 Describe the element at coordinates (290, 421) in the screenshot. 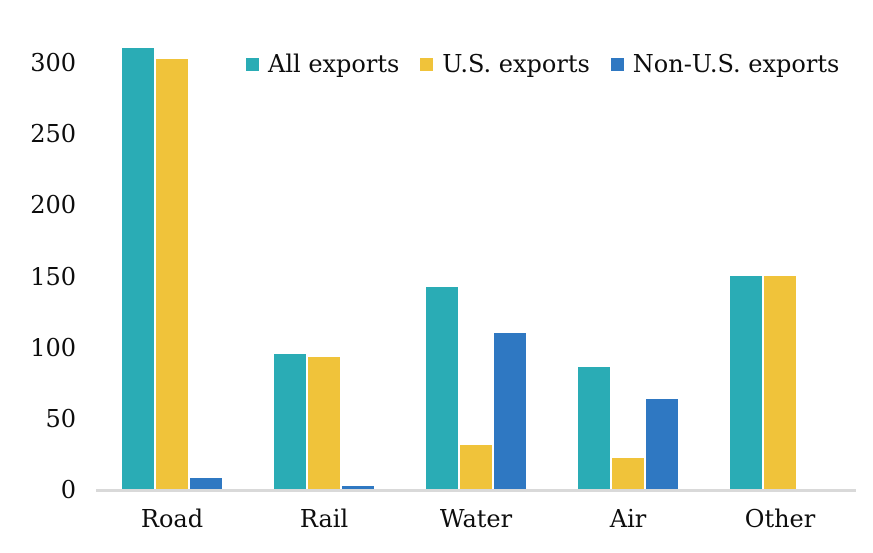

I see `bar-rail-all-exports` at that location.